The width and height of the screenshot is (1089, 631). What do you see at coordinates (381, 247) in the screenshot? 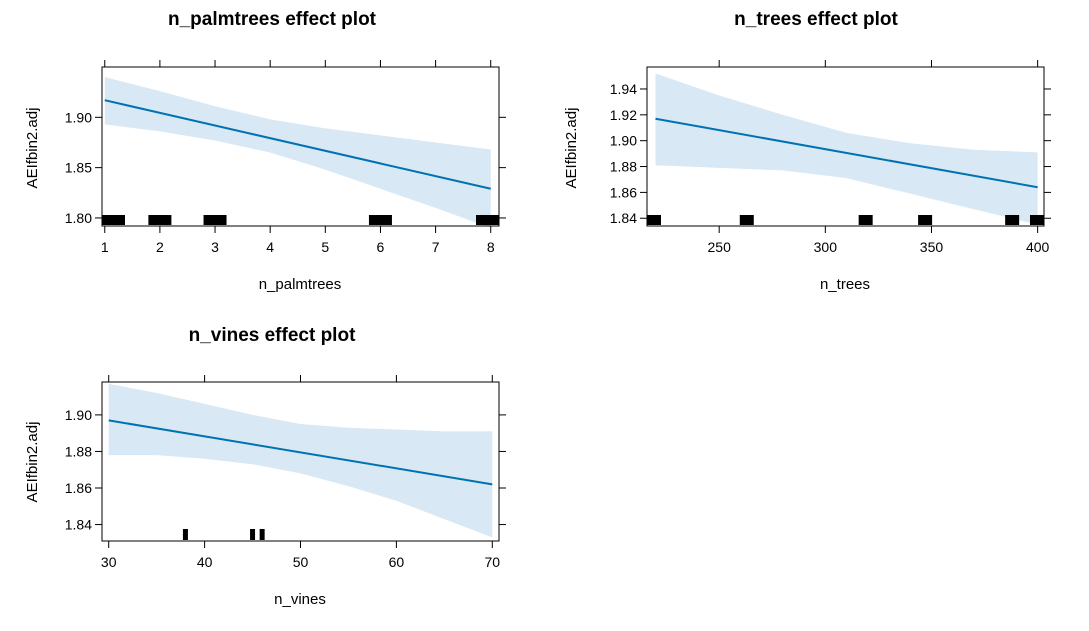
I see `x-tick-label: 6` at bounding box center [381, 247].